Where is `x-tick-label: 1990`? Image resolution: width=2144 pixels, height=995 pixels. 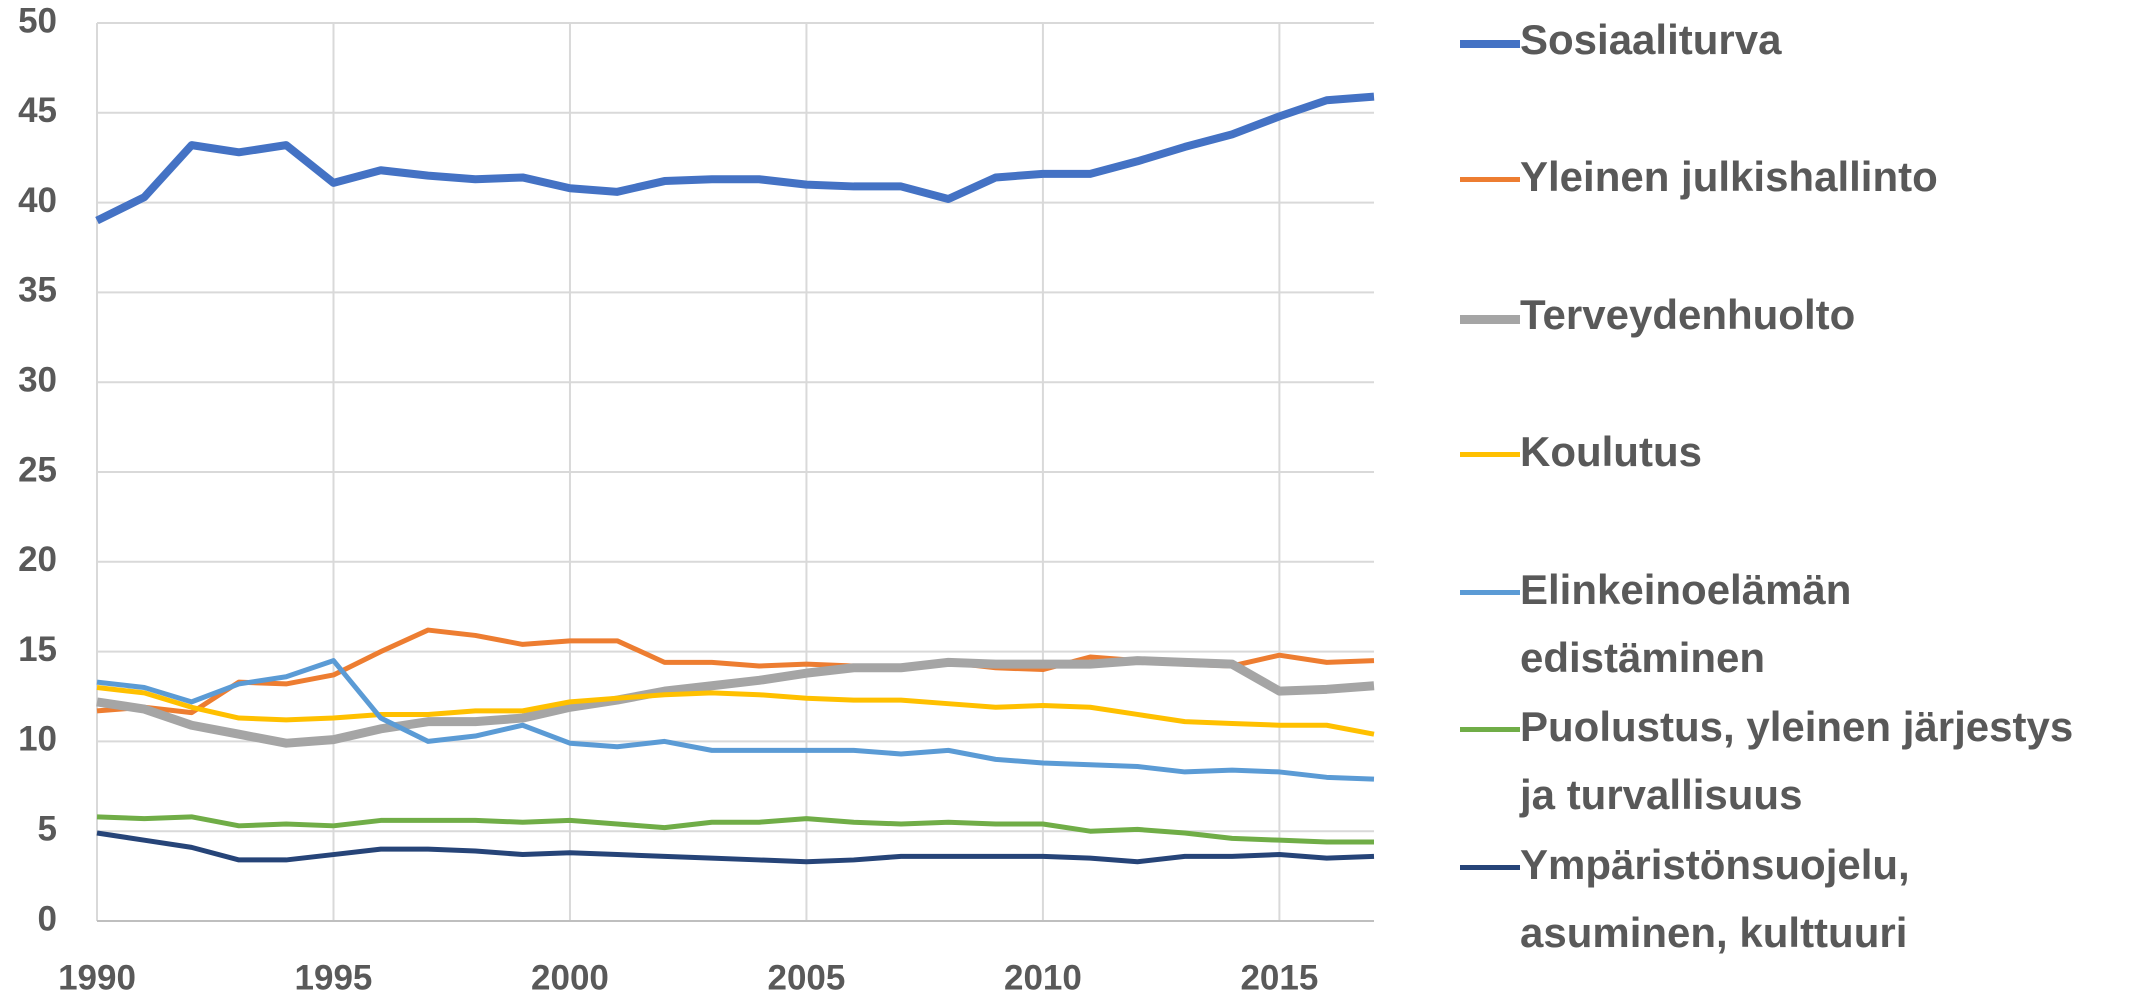 x-tick-label: 1990 is located at coordinates (97, 976).